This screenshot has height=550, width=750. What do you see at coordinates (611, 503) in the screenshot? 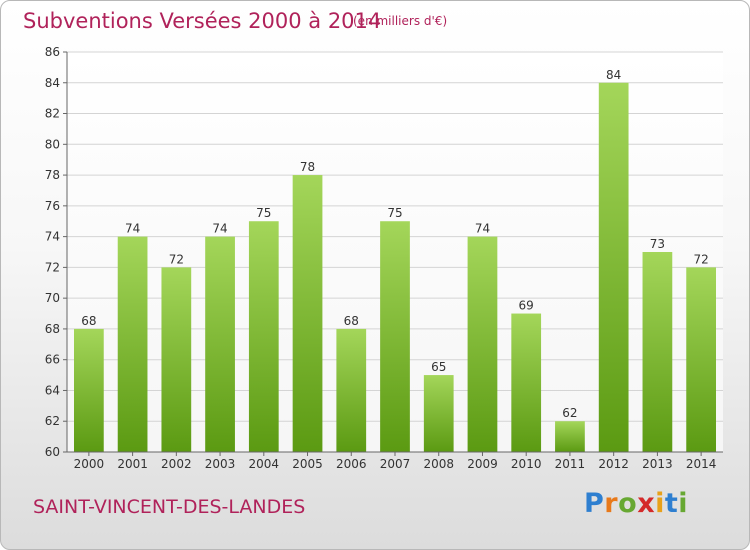
I see `logo-letter: r` at bounding box center [611, 503].